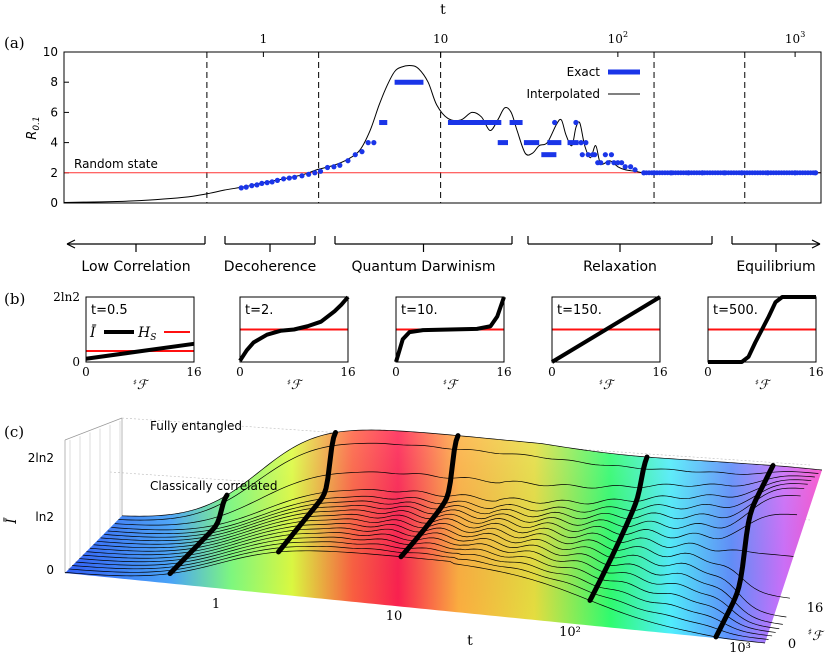 The width and height of the screenshot is (830, 660). I want to click on regime-low-correlation: Low Correlation, so click(136, 255).